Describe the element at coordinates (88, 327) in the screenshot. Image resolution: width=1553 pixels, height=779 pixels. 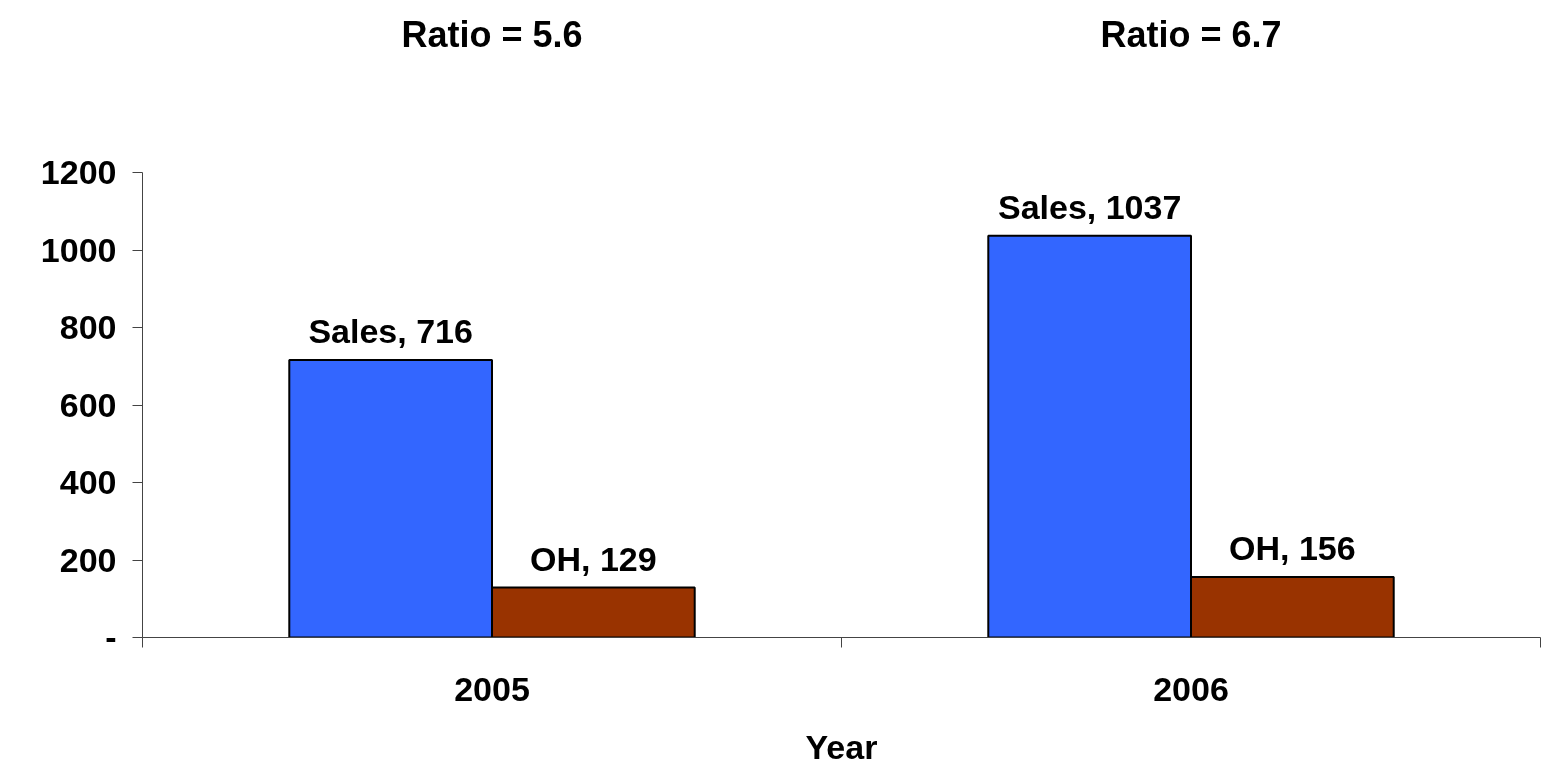
I see `y-tick-label: 800` at that location.